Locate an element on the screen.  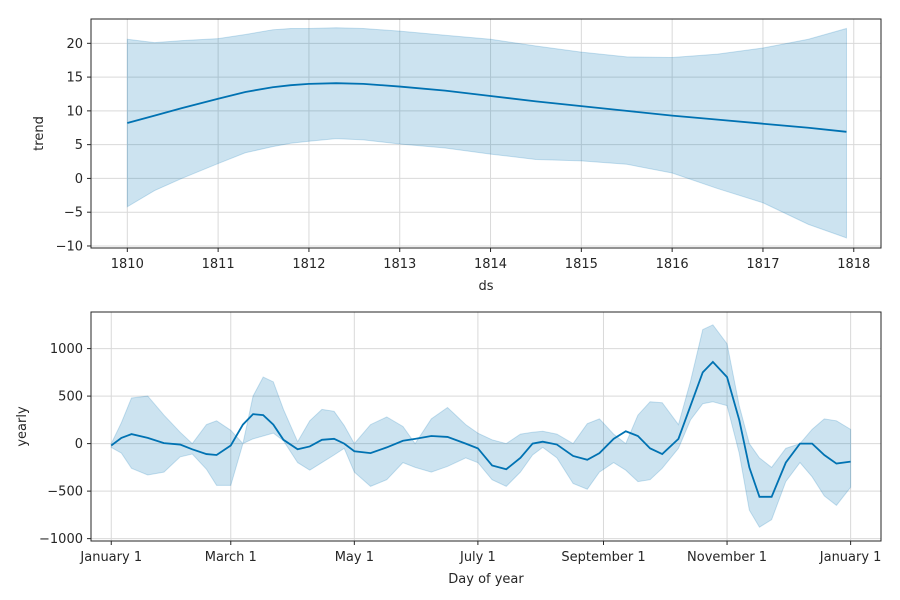
trend-y-tick-label: −10 is located at coordinates (69, 246).